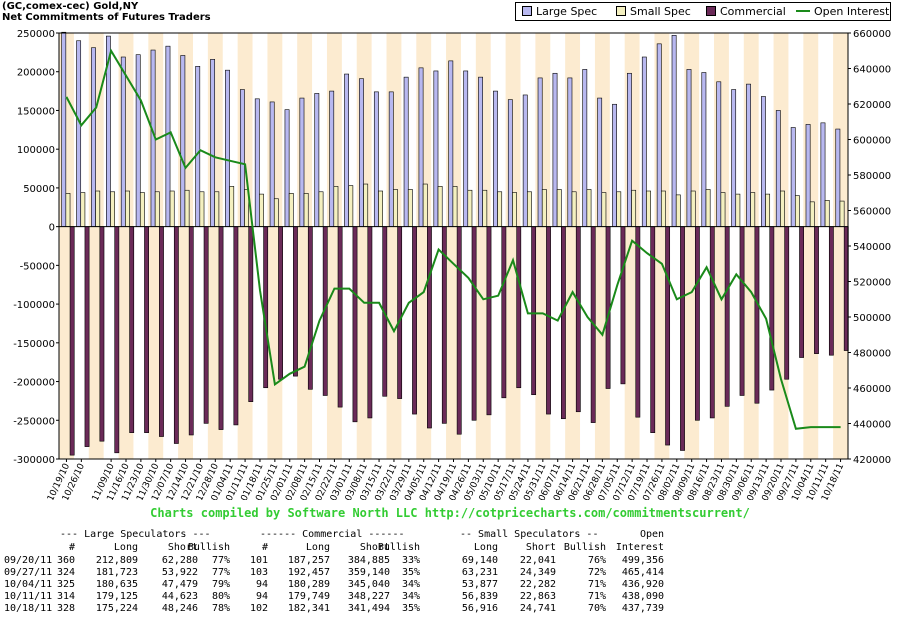  I want to click on table-cell: 09/20/11, so click(28, 560).